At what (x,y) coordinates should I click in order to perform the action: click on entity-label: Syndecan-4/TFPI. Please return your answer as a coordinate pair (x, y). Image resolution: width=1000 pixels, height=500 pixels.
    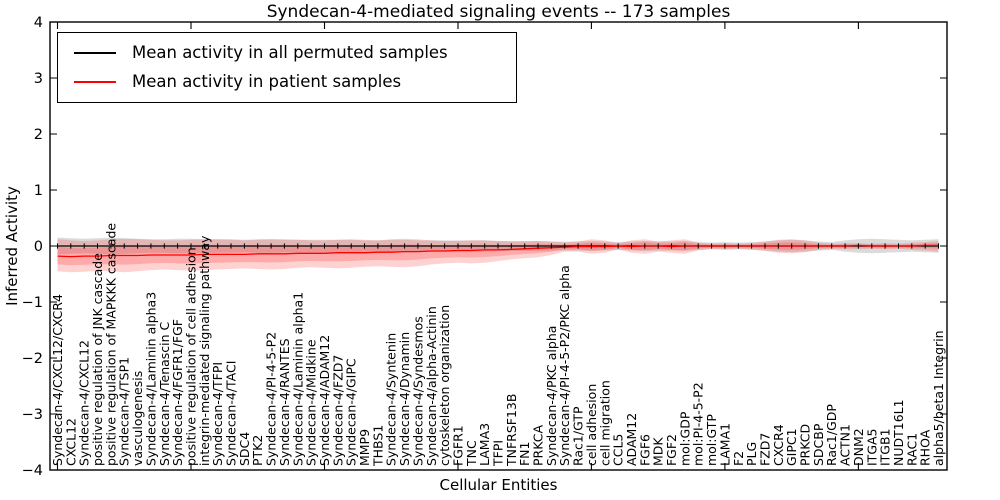
    Looking at the image, I should click on (217, 414).